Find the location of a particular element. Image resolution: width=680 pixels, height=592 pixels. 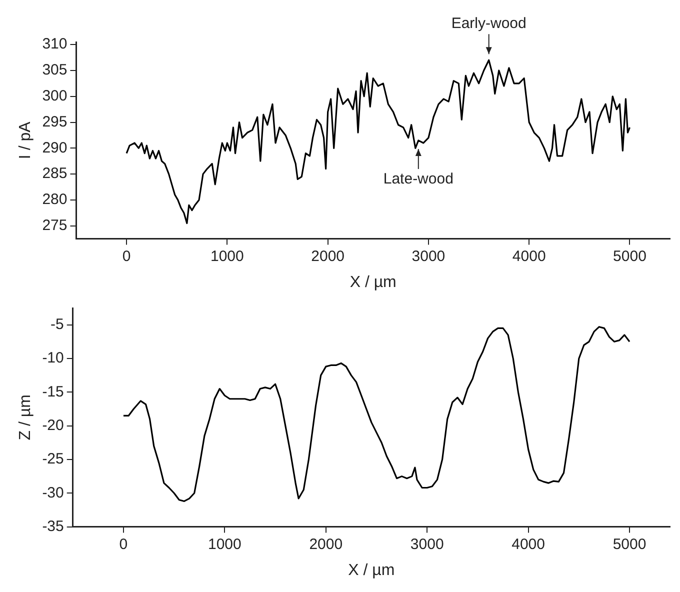

y-tick-label: -30 is located at coordinates (53, 493).